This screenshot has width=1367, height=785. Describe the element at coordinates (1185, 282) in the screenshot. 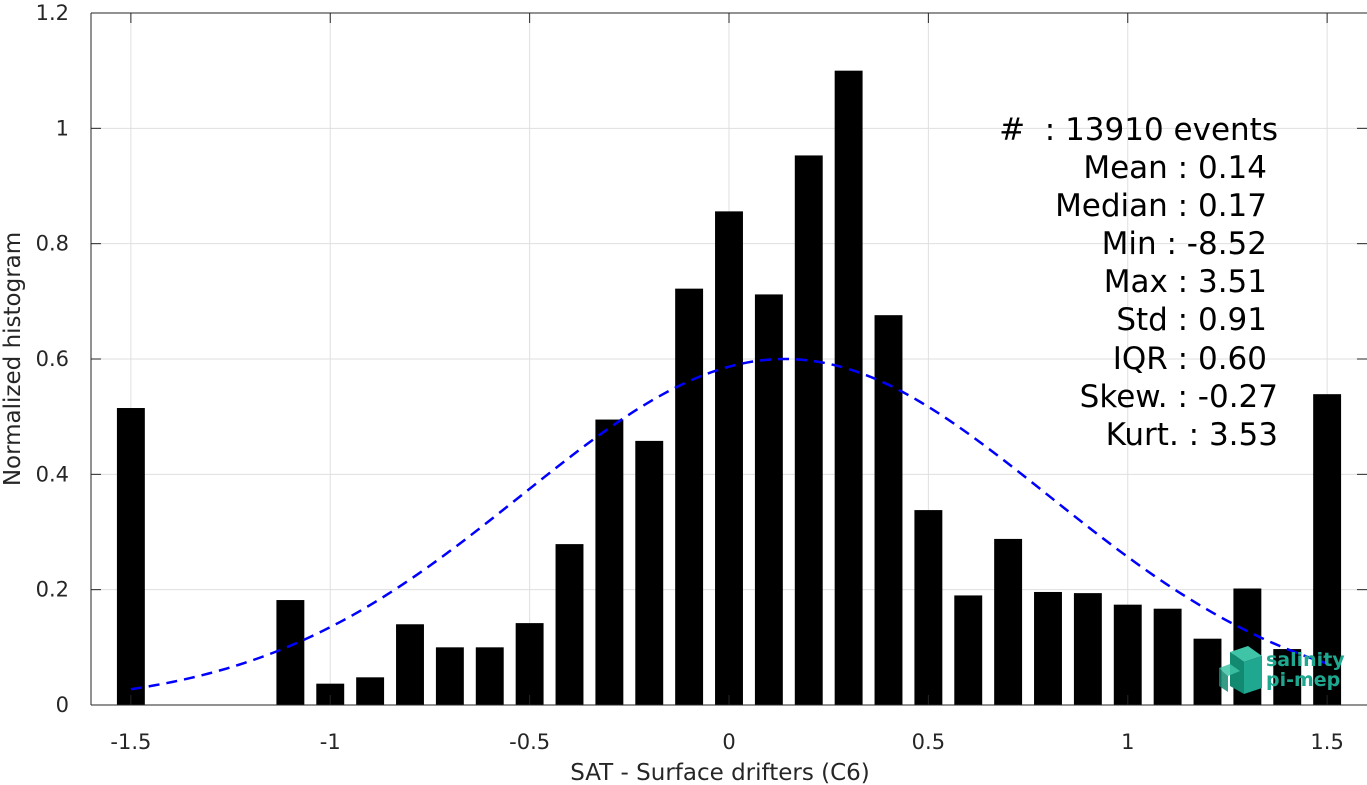

I see `stats-max: Max : 3.51` at that location.